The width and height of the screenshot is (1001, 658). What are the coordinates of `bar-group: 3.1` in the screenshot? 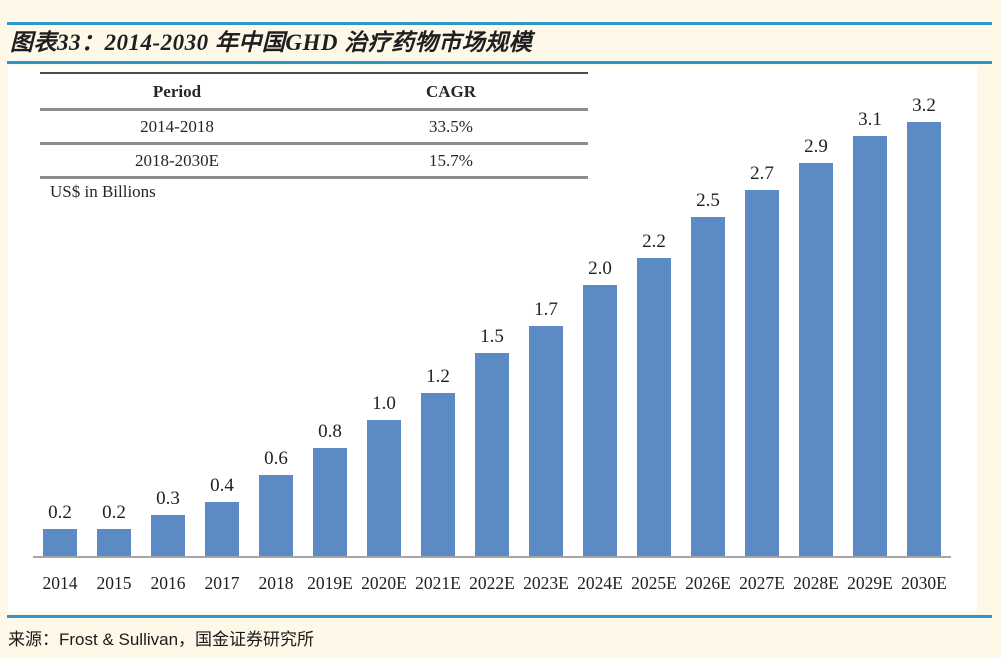 It's located at (870, 311).